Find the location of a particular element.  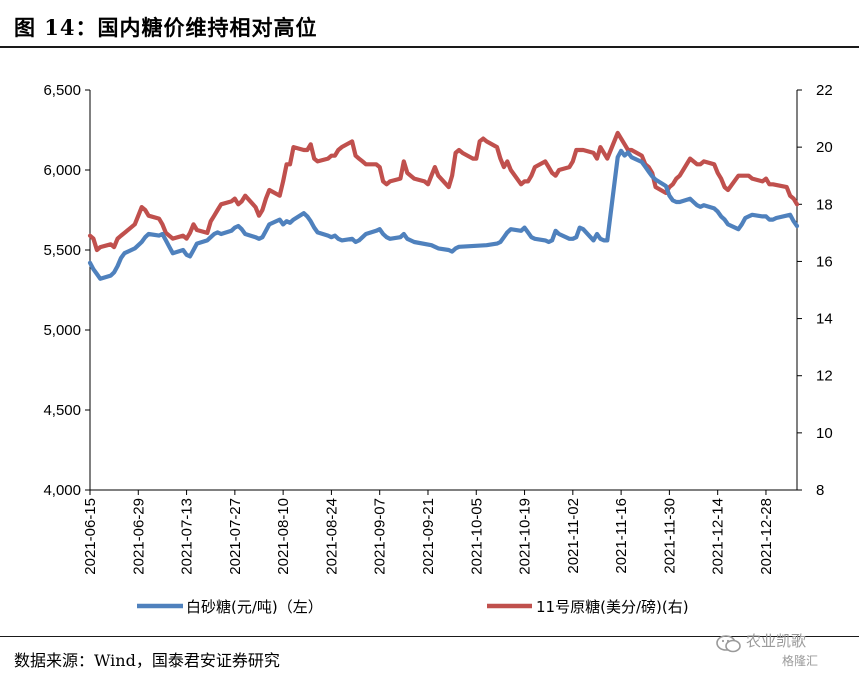

x-tick-label: 2021-10-19 is located at coordinates (525, 536).